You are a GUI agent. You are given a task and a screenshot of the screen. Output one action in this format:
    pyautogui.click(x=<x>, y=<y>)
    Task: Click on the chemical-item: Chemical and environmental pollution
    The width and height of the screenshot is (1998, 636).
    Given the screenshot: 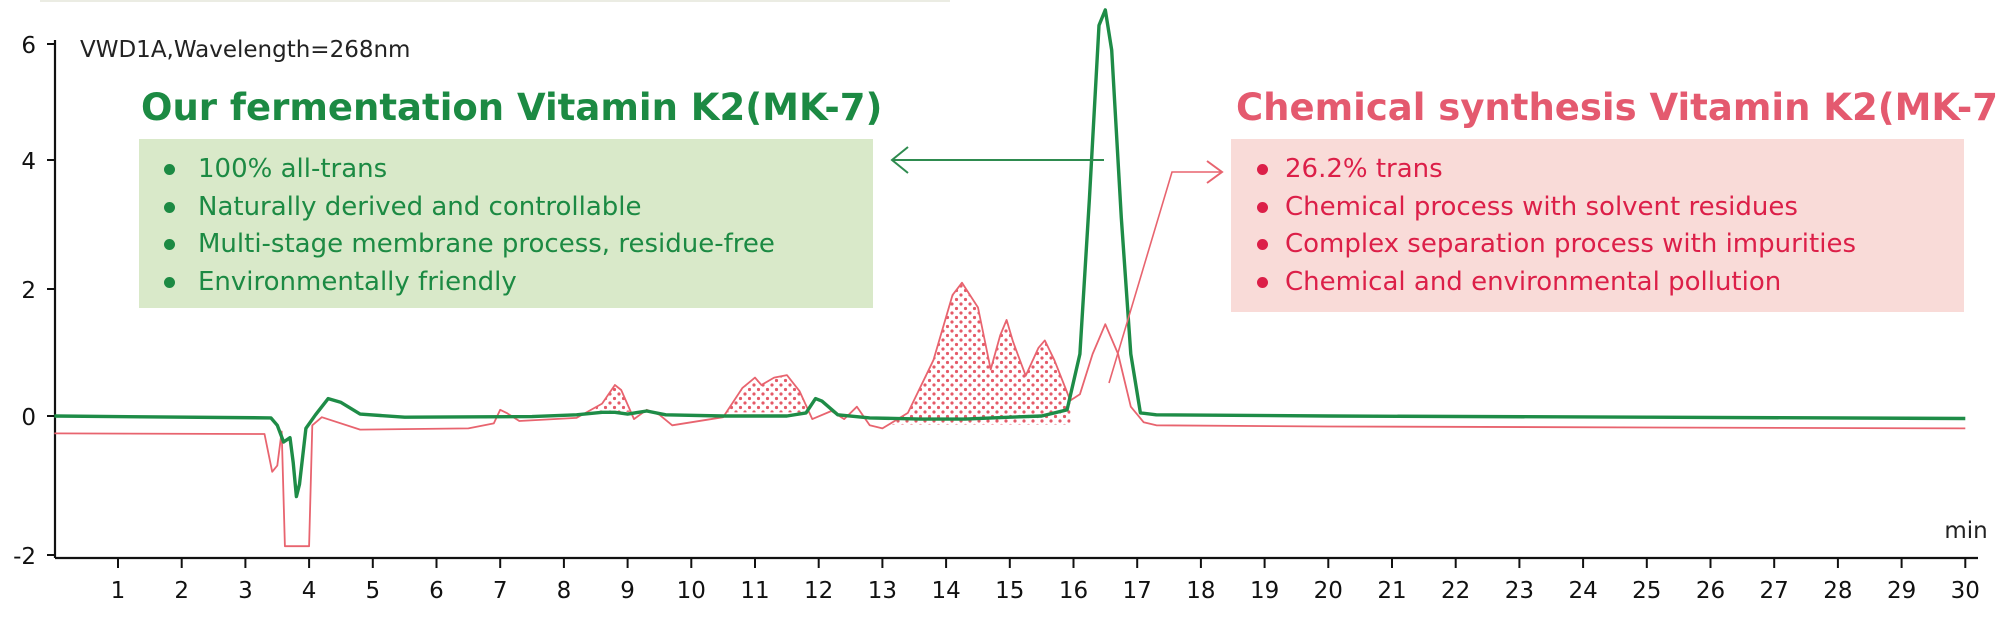 What is the action you would take?
    pyautogui.click(x=1610, y=283)
    